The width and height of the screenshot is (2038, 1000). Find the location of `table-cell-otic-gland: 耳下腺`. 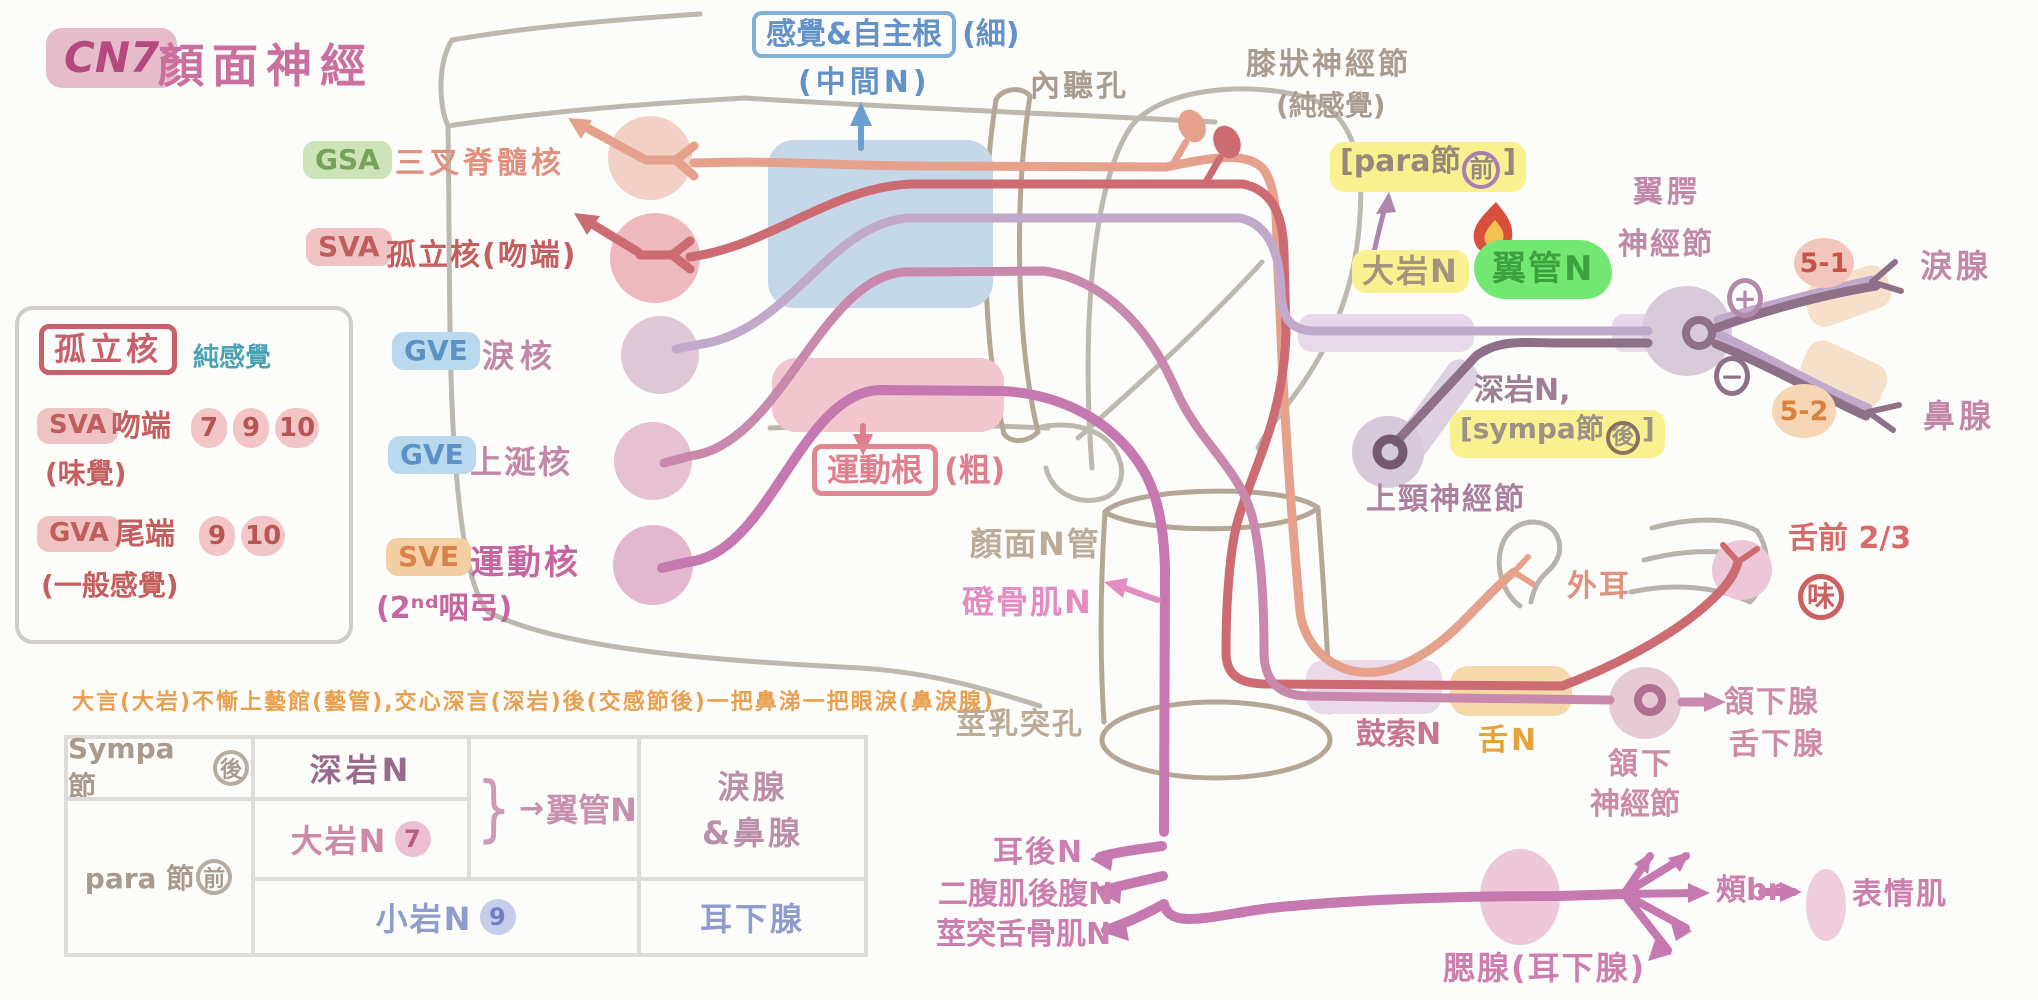

table-cell-otic-gland: 耳下腺 is located at coordinates (752, 917).